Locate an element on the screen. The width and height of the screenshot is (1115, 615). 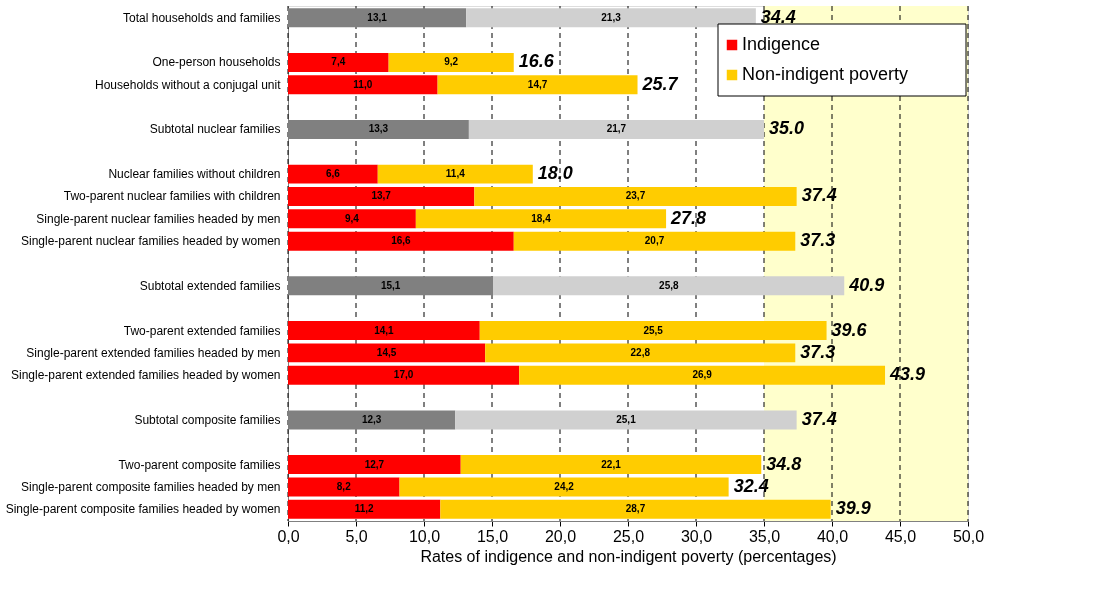
data-label: 11,2 is located at coordinates (364, 509).